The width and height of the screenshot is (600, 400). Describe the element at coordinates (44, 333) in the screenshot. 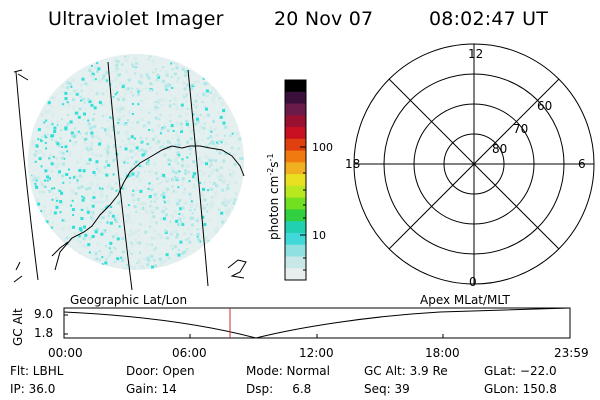

I see `timeline-ytick-label: 1.8` at that location.